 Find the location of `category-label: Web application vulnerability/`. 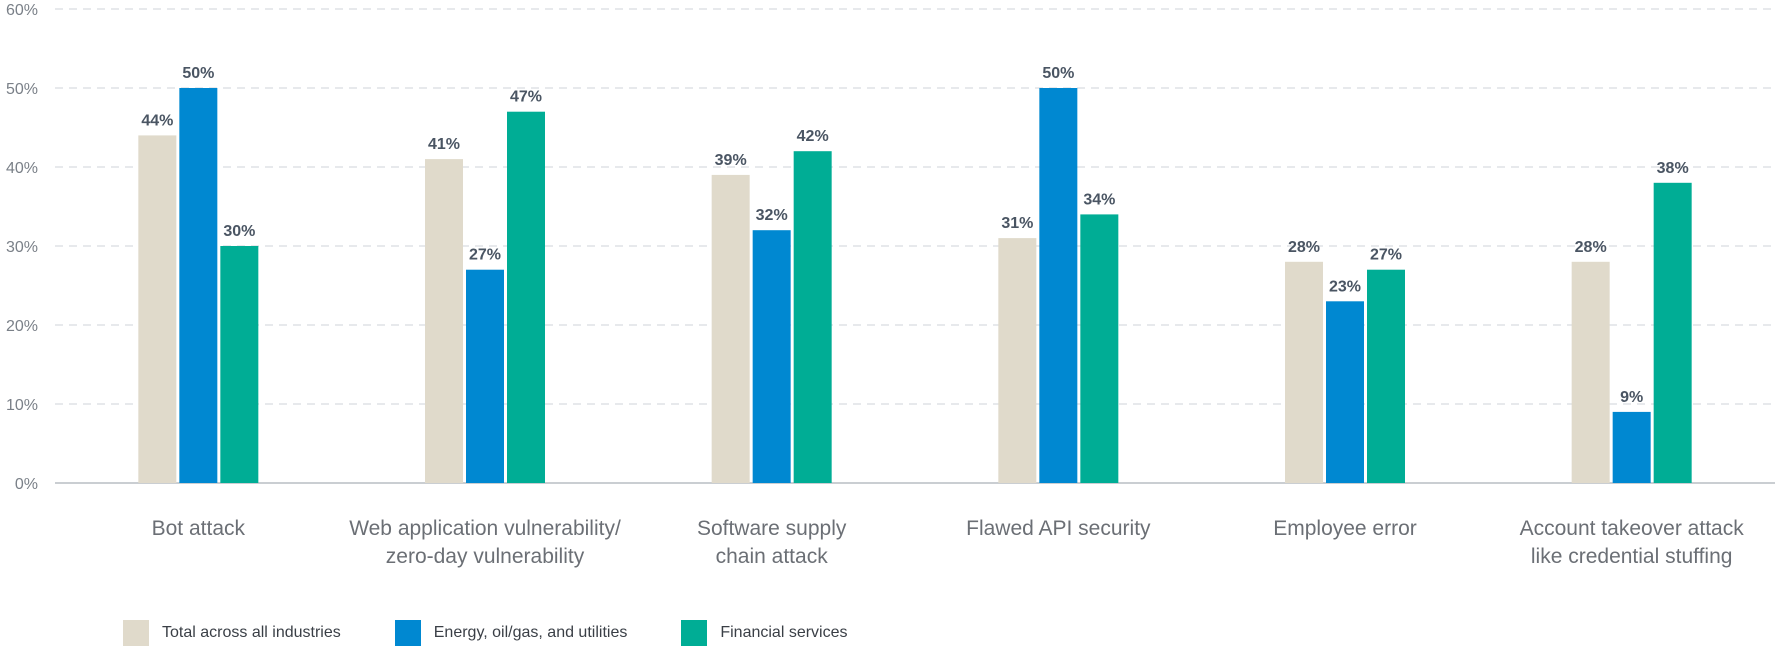

category-label: Web application vulnerability/ is located at coordinates (485, 528).